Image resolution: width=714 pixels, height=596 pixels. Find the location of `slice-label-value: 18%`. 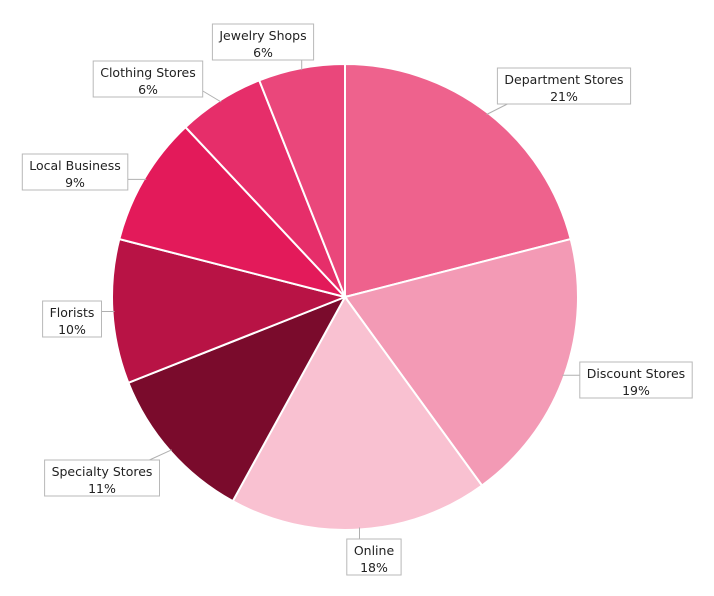

slice-label-value: 18% is located at coordinates (374, 567).